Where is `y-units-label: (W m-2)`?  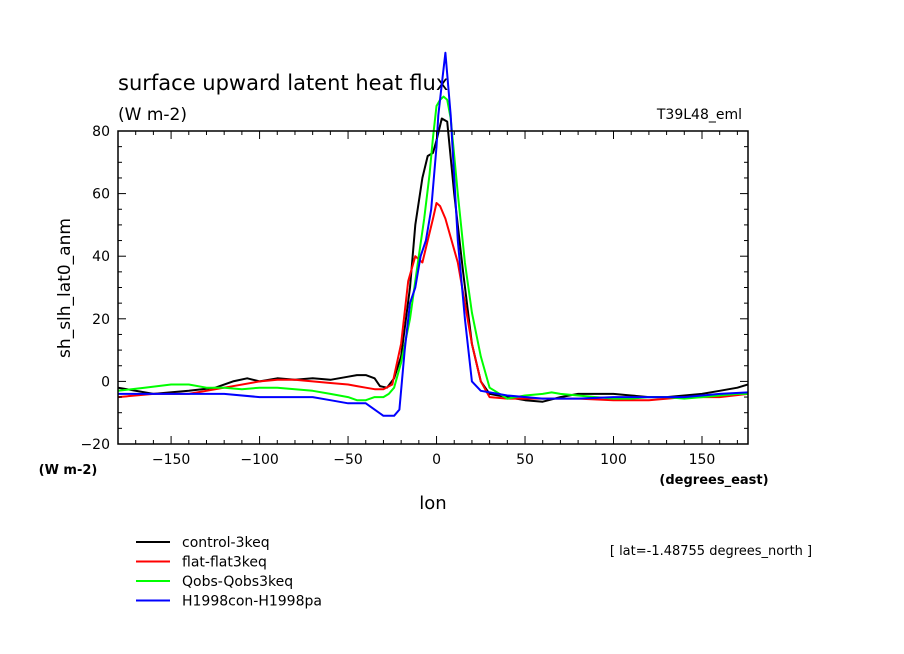
y-units-label: (W m-2) is located at coordinates (68, 470).